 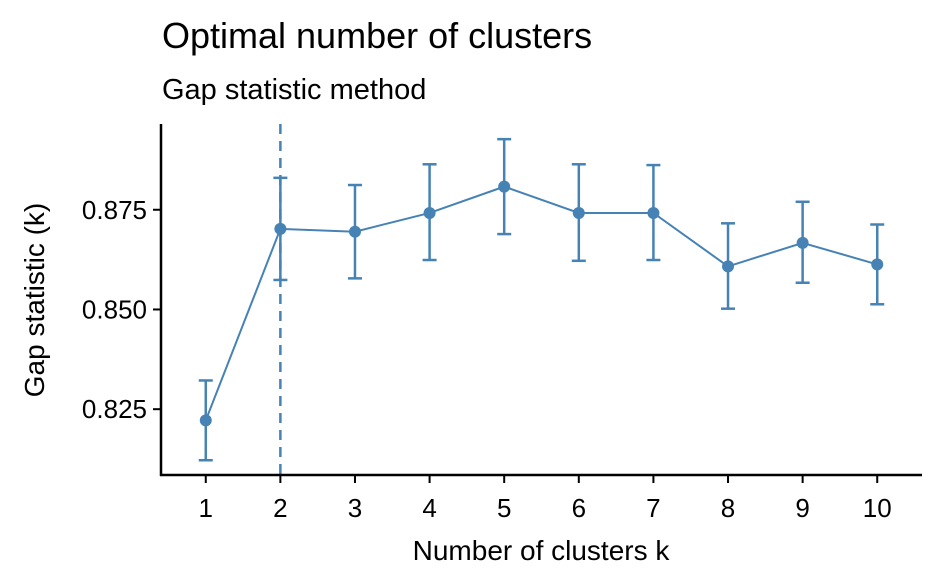 I want to click on x-tick-label: 1, so click(x=206, y=508).